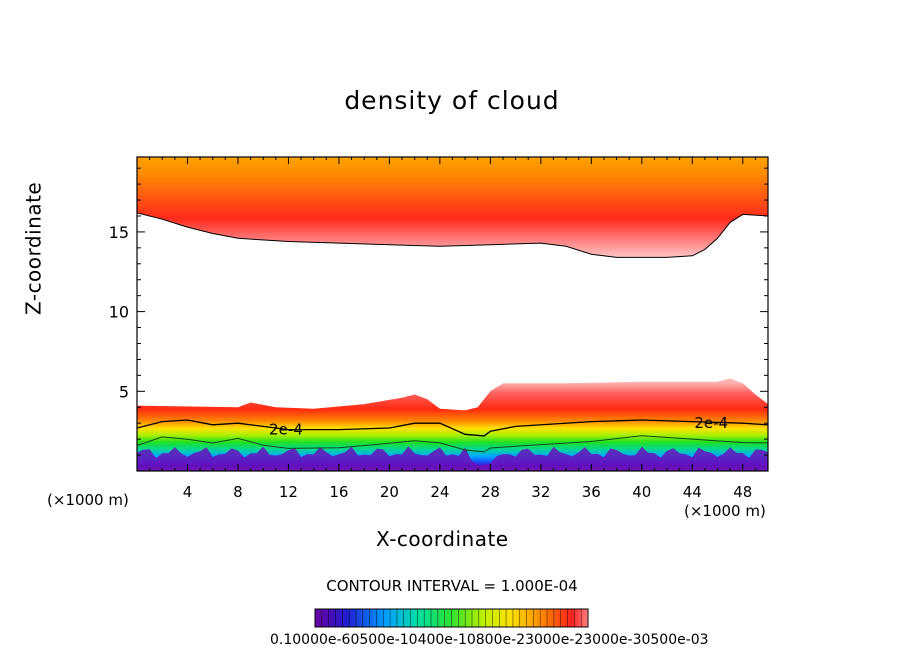 The height and width of the screenshot is (654, 904). What do you see at coordinates (540, 492) in the screenshot?
I see `x-tick-label: 32` at bounding box center [540, 492].